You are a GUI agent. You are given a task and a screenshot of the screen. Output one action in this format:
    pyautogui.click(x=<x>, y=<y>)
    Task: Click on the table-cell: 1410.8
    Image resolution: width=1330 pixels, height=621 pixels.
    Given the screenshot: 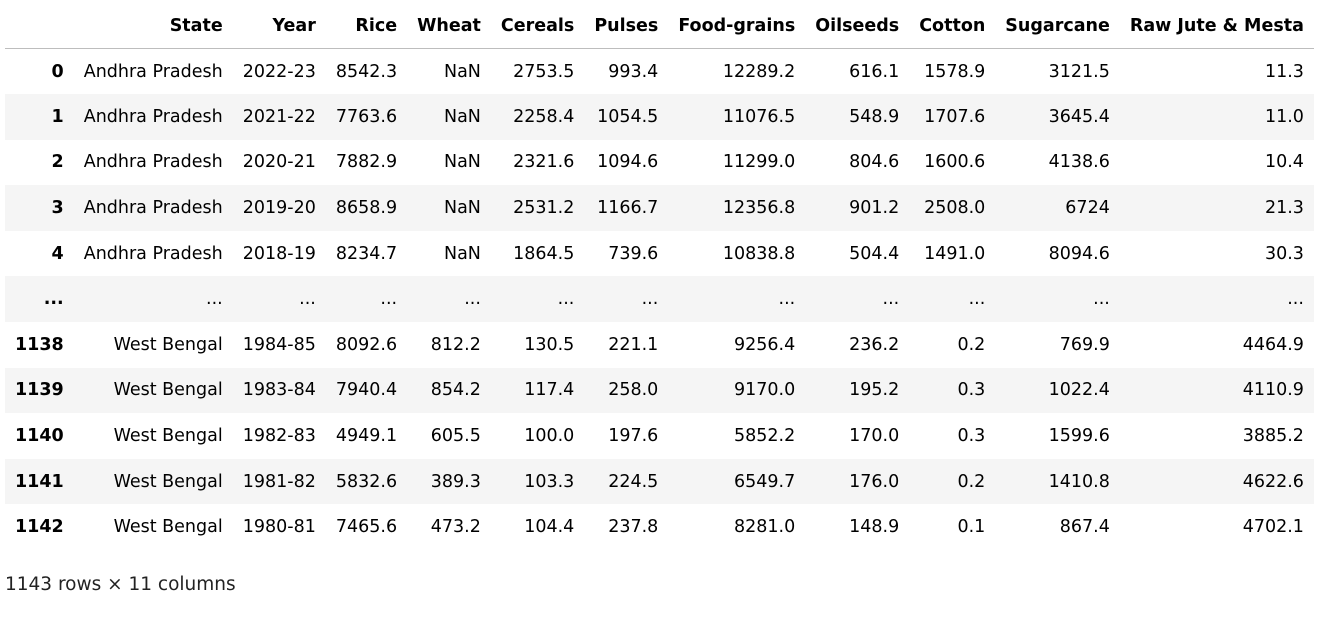 What is the action you would take?
    pyautogui.click(x=1079, y=481)
    